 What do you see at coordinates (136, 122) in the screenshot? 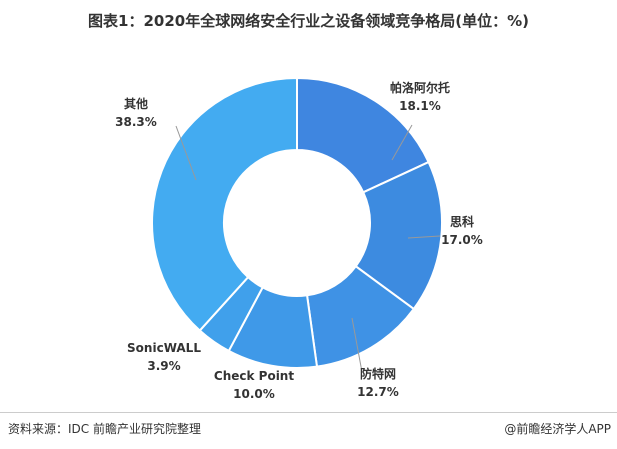
I see `value-label: 38.3%` at bounding box center [136, 122].